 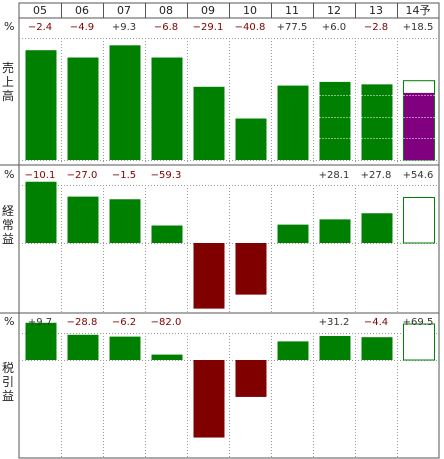 I want to click on category-label: 14予, so click(x=418, y=10).